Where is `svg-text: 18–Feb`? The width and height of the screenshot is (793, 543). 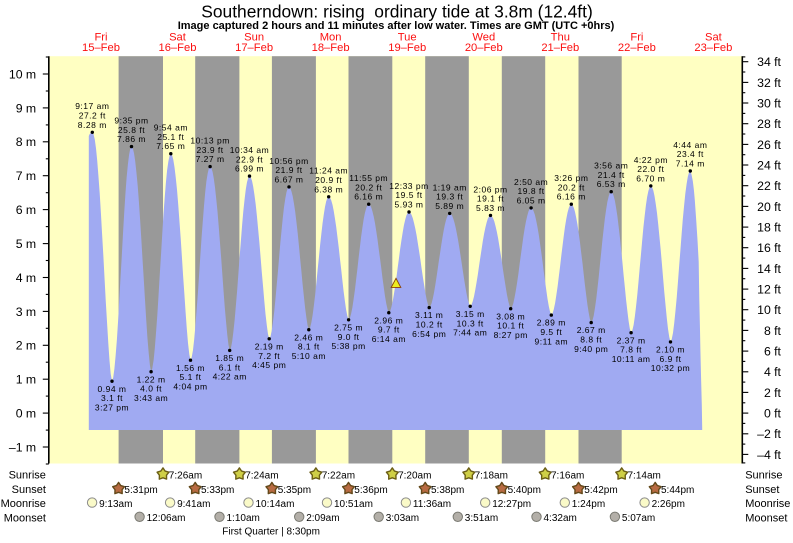 svg-text: 18–Feb is located at coordinates (331, 48).